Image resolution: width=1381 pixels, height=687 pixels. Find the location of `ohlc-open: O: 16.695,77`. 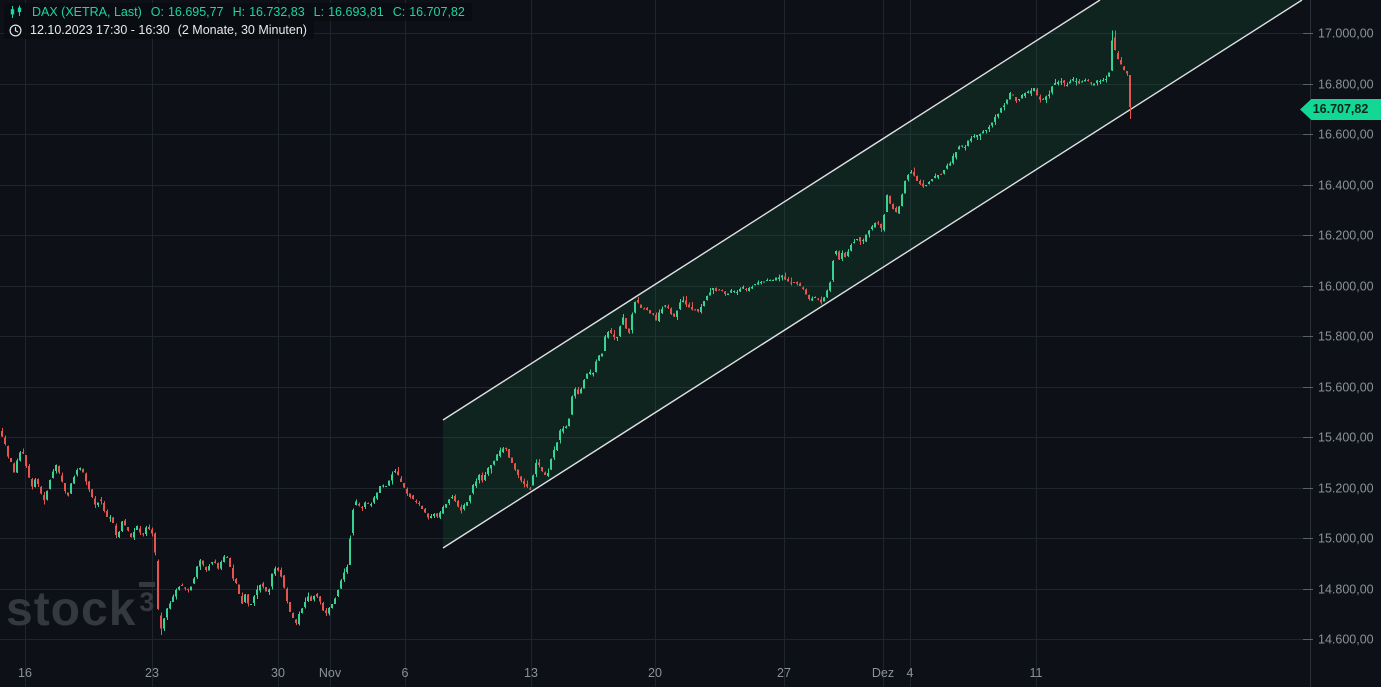

ohlc-open: O: 16.695,77 is located at coordinates (187, 12).